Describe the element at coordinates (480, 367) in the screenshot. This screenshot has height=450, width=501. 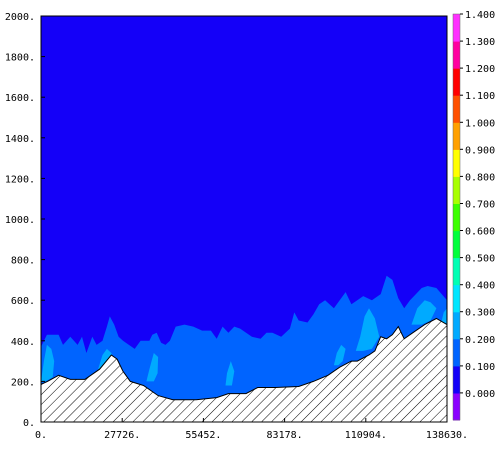
I see `colorbar-label: 0.100` at that location.